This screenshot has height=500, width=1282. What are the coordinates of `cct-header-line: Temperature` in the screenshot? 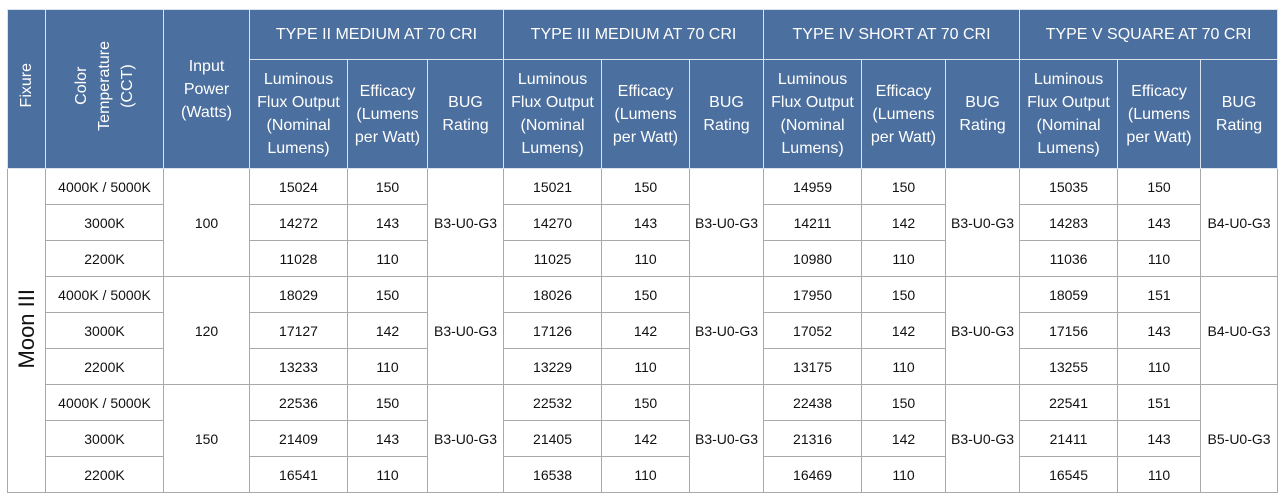 It's located at (104, 85).